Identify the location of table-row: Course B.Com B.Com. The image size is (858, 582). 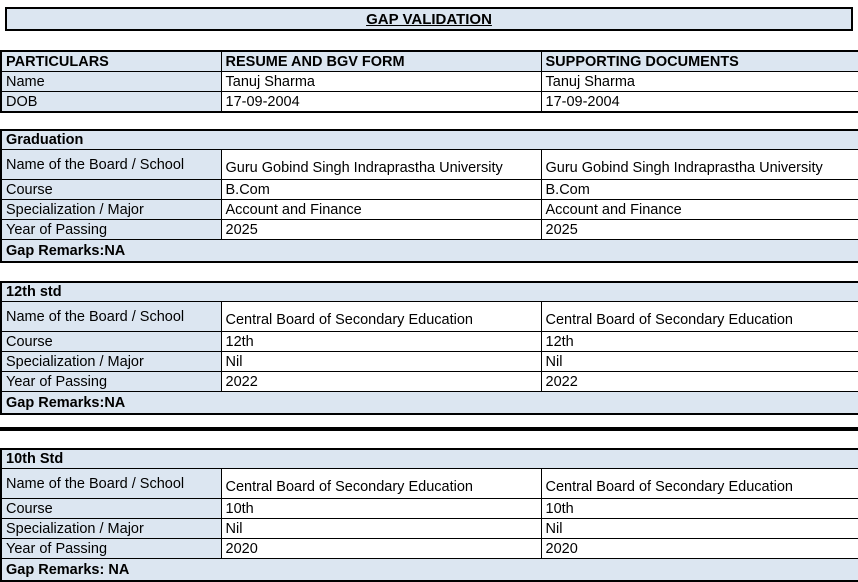
(429, 189).